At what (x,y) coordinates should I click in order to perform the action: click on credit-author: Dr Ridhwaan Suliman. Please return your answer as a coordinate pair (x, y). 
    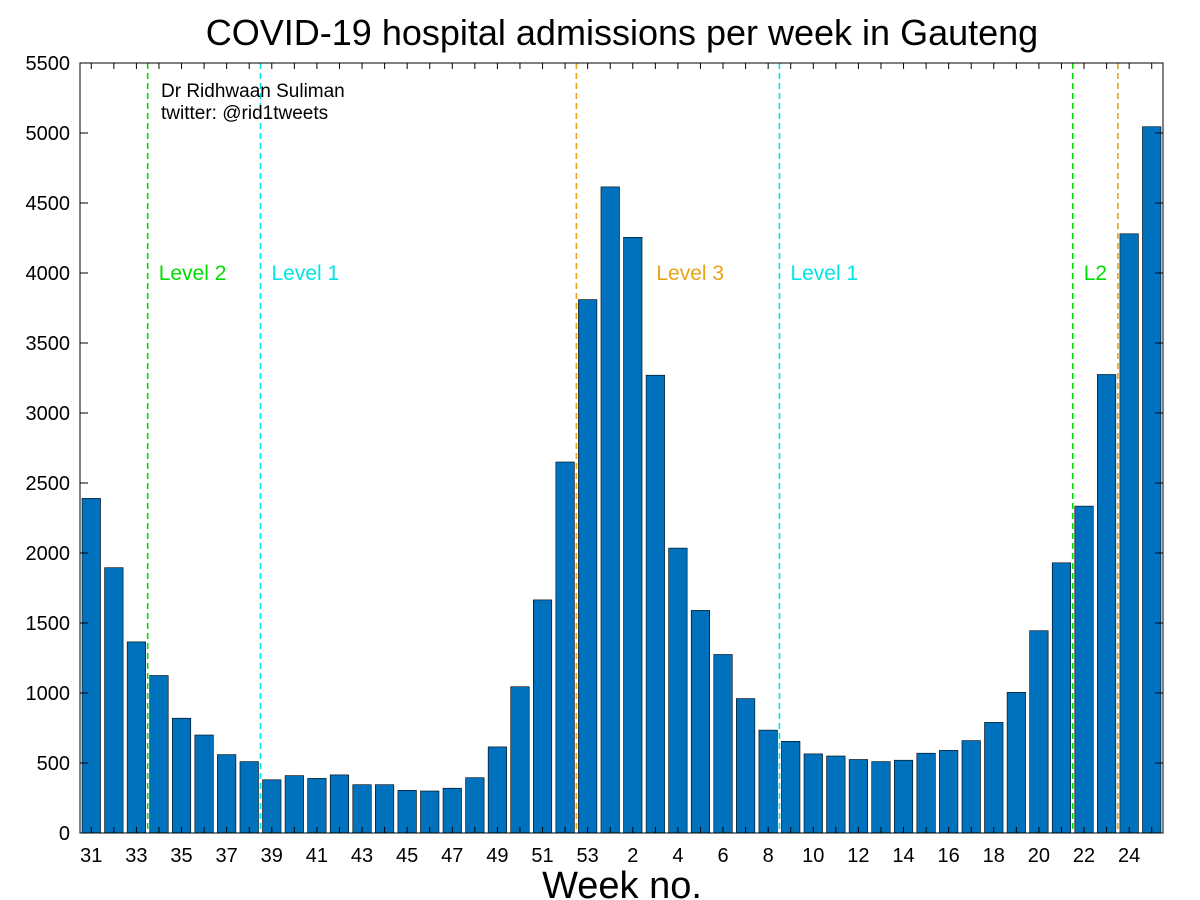
    Looking at the image, I should click on (253, 91).